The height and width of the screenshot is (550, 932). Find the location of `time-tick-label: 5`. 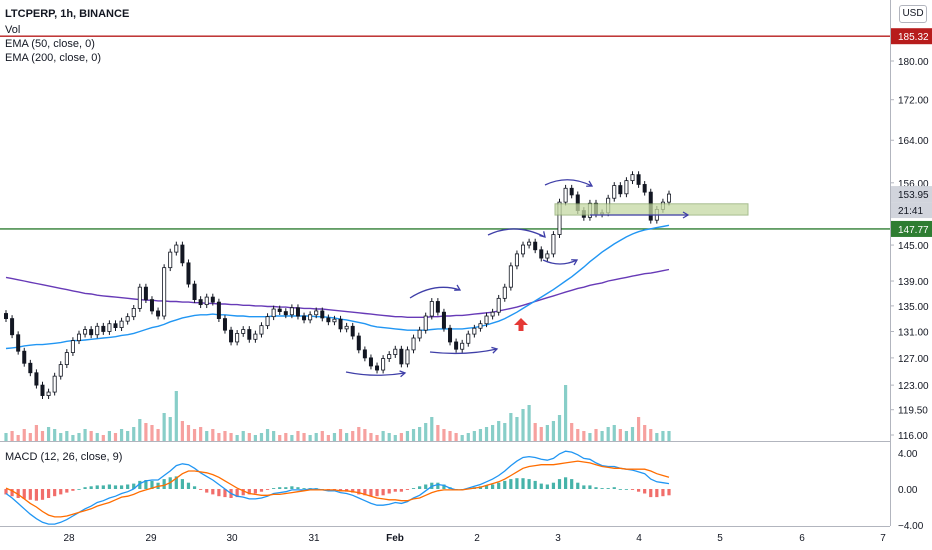

time-tick-label: 5 is located at coordinates (720, 538).